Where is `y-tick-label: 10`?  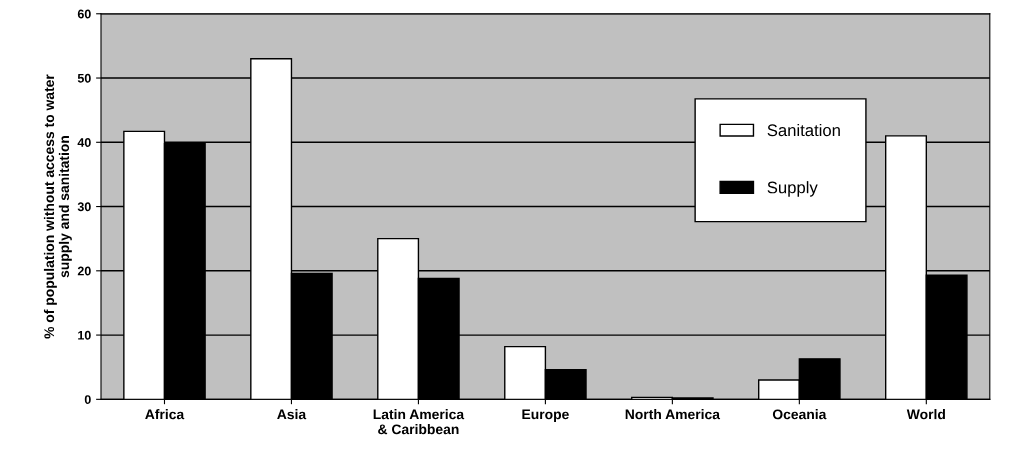
y-tick-label: 10 is located at coordinates (84, 335).